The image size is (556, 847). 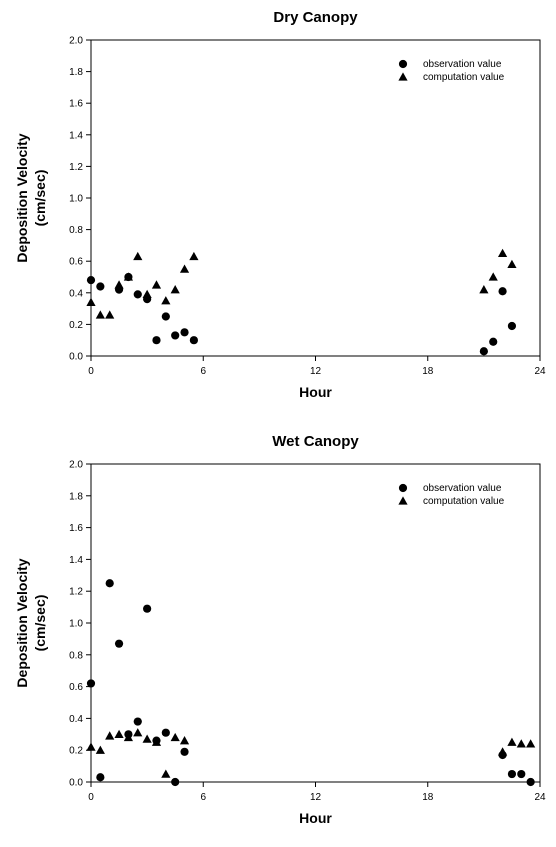 I want to click on legend-circle-icon, so click(x=403, y=64).